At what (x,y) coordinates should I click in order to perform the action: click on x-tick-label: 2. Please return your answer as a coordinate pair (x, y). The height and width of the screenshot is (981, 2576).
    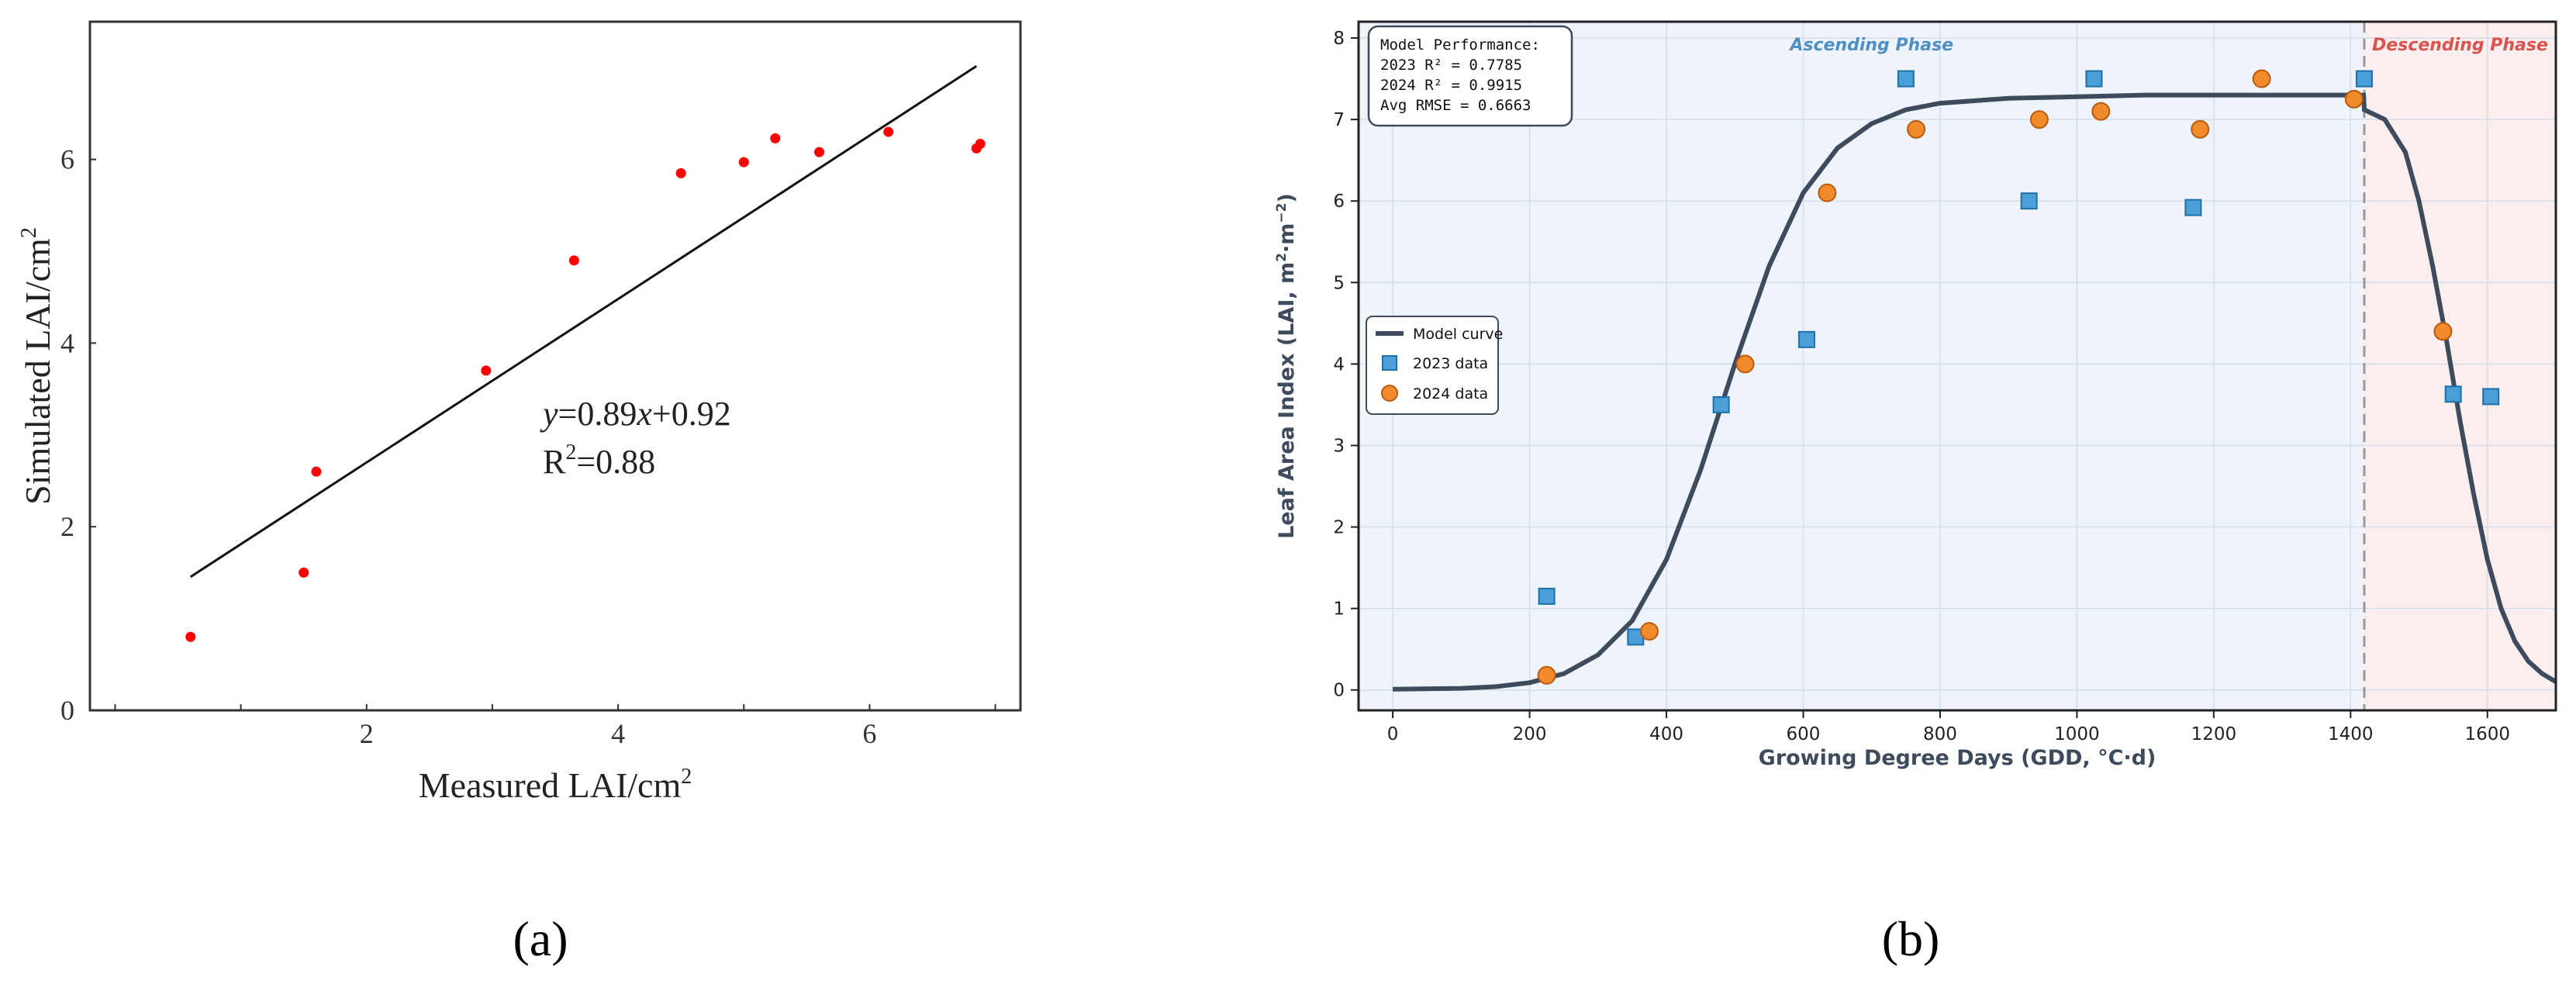
    Looking at the image, I should click on (367, 733).